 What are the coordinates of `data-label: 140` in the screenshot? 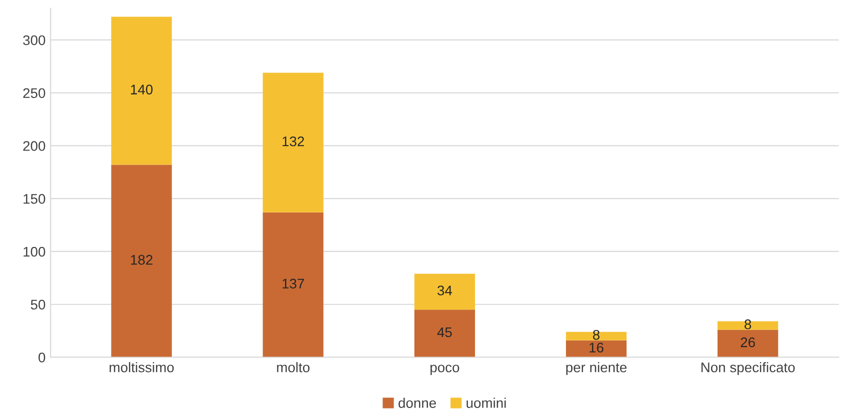 It's located at (142, 89).